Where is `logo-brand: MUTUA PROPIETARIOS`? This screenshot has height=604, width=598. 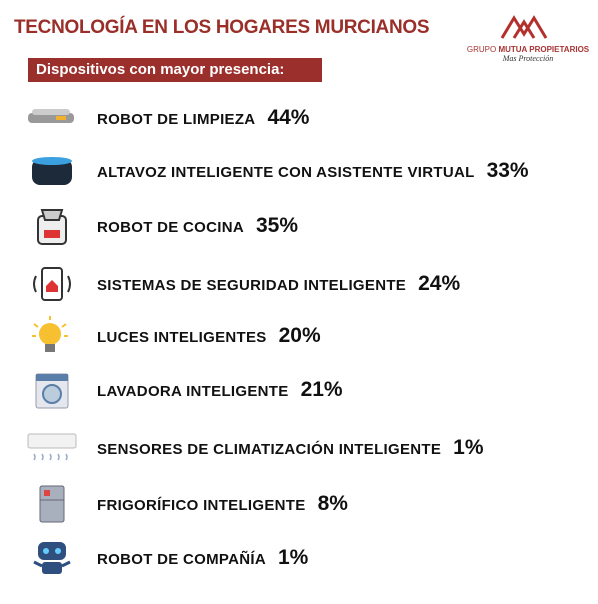 logo-brand: MUTUA PROPIETARIOS is located at coordinates (544, 49).